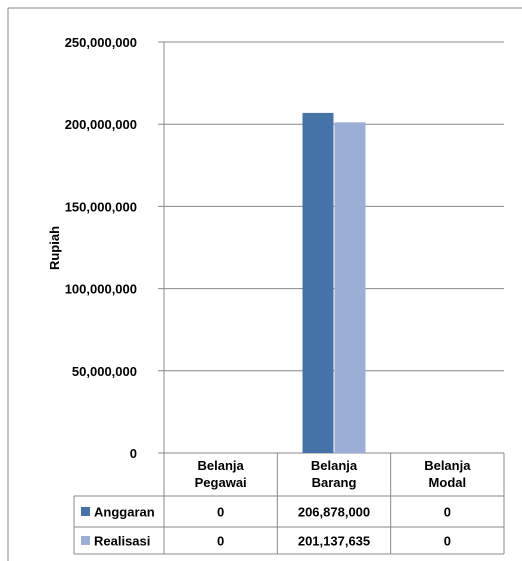 Image resolution: width=522 pixels, height=561 pixels. What do you see at coordinates (318, 282) in the screenshot?
I see `bar-anggaran-barang` at bounding box center [318, 282].